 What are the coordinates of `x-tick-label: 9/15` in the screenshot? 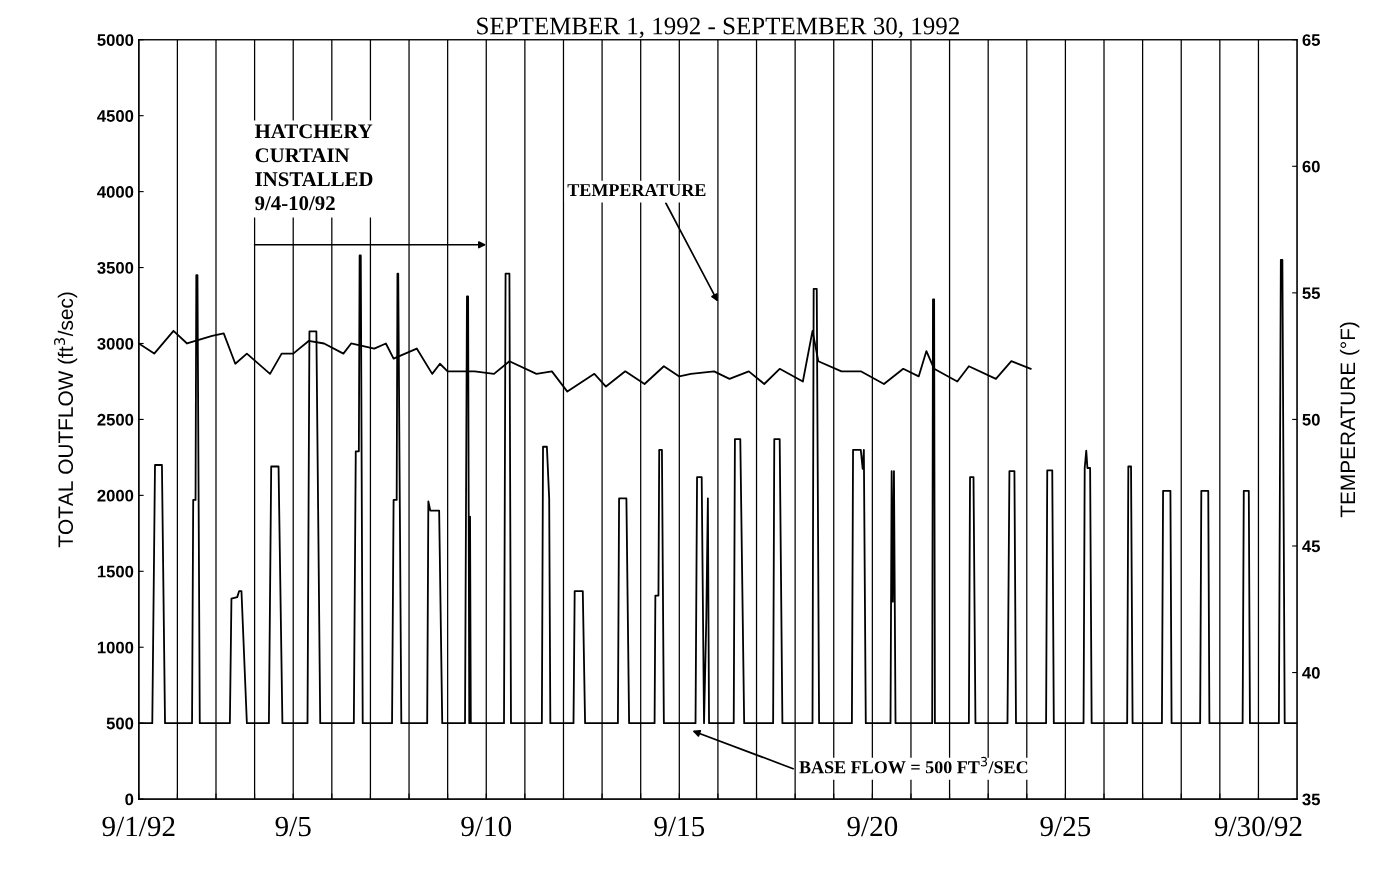 It's located at (679, 826).